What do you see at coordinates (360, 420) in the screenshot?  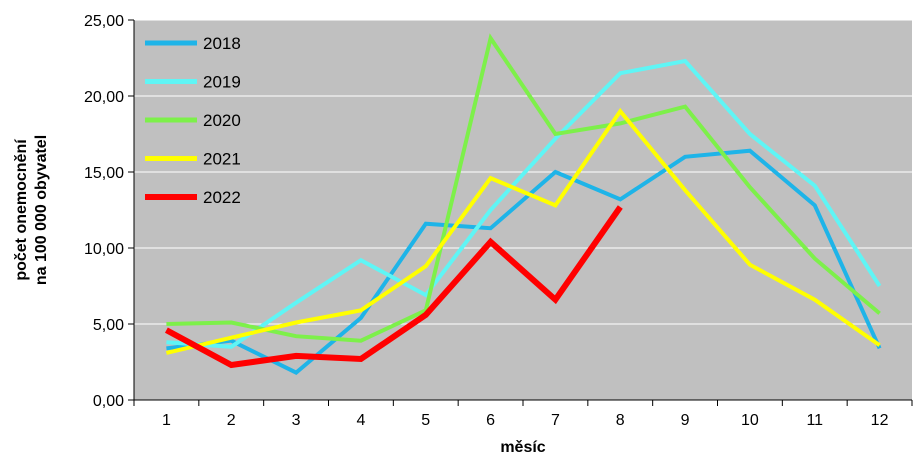 I see `x-tick-label: 4` at bounding box center [360, 420].